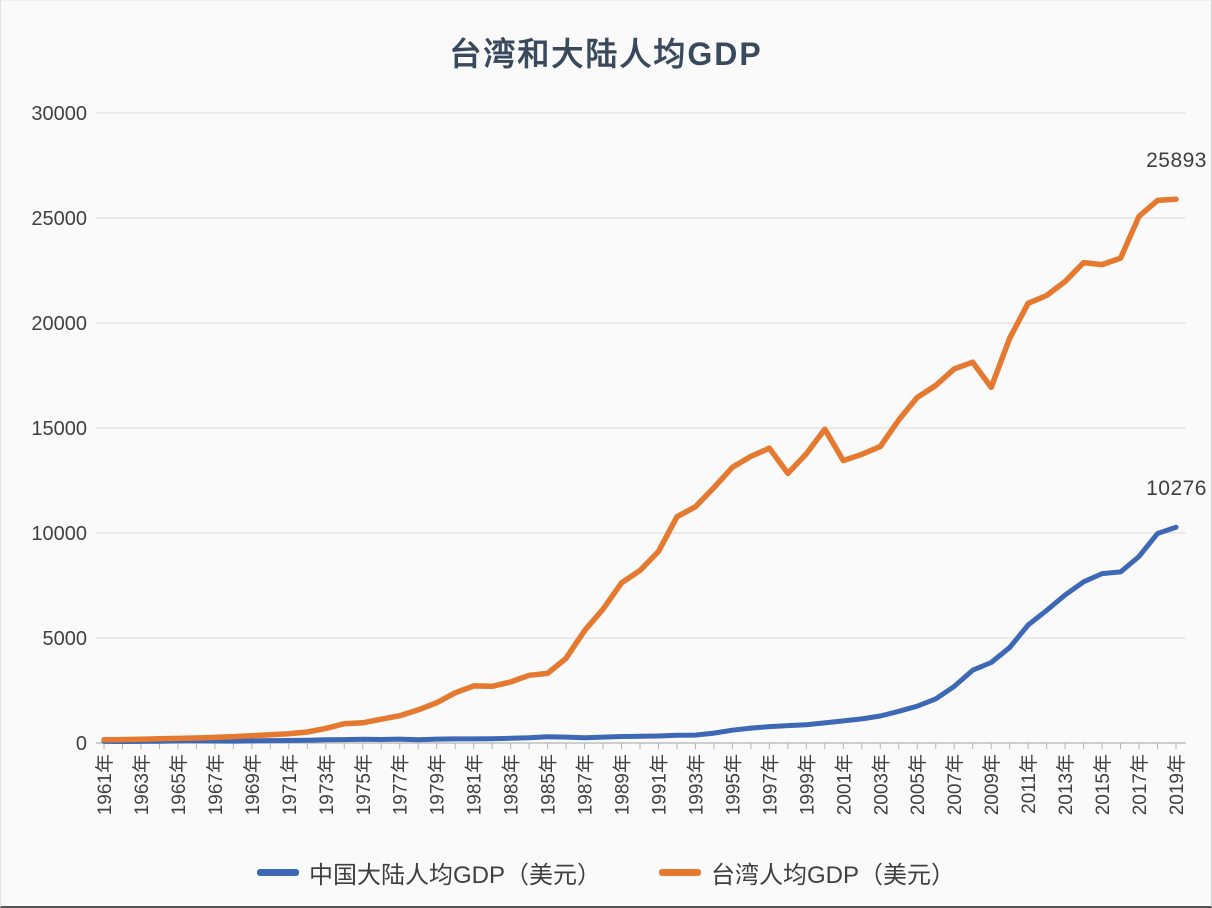 The width and height of the screenshot is (1212, 908). I want to click on y-tick-label: 25000, so click(59, 219).